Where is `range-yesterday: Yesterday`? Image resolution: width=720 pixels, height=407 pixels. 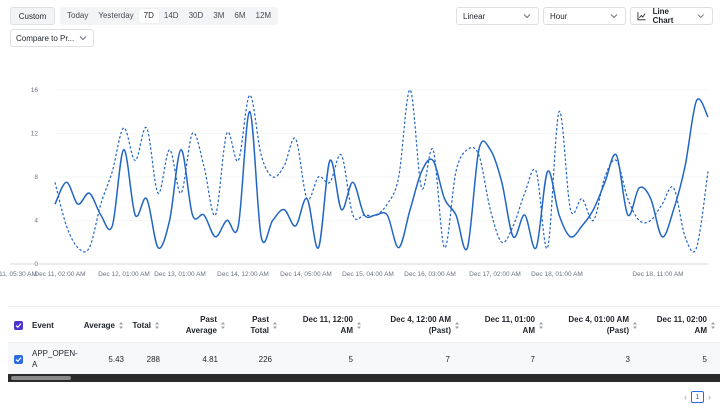 range-yesterday: Yesterday is located at coordinates (116, 15).